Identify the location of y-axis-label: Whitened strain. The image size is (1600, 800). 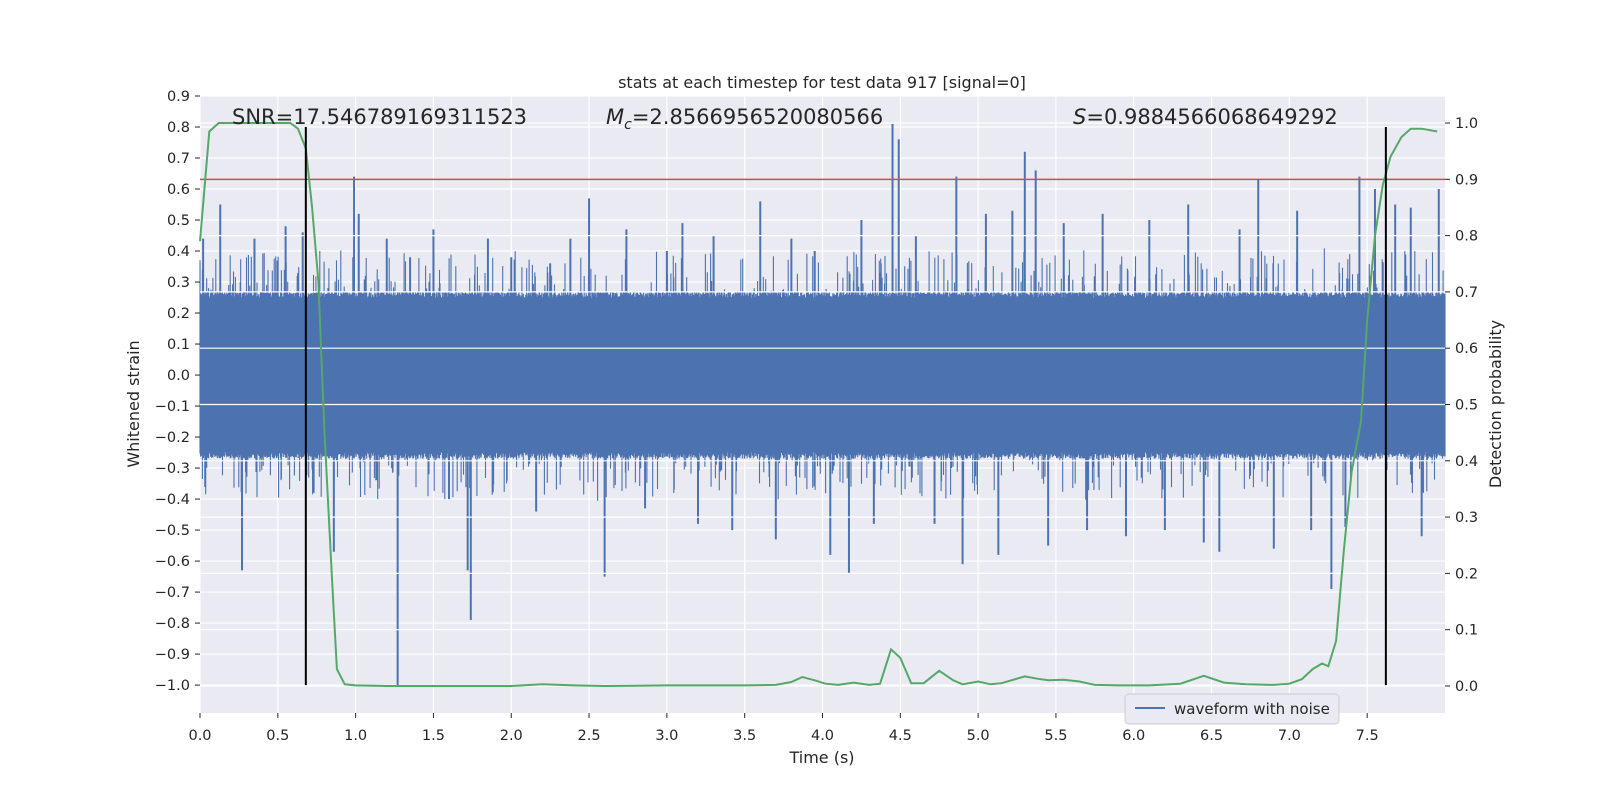
(133, 403).